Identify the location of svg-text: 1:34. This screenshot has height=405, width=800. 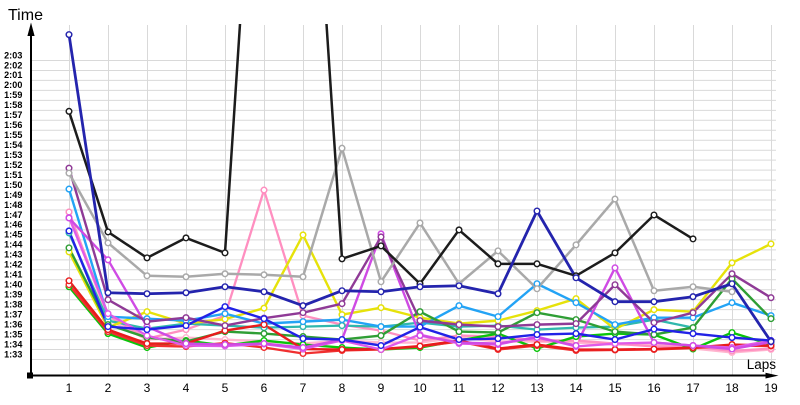
(13, 344).